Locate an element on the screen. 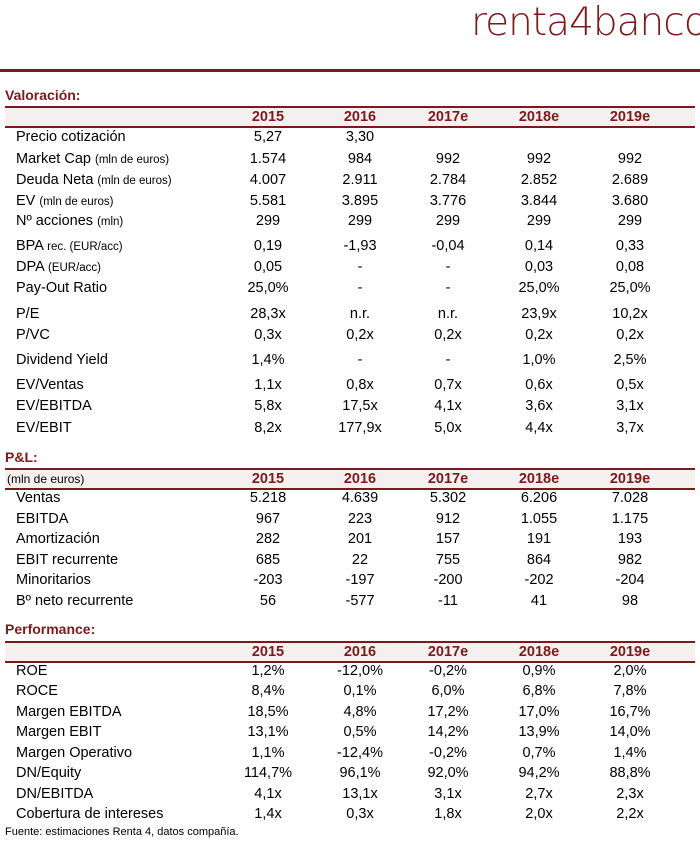 The width and height of the screenshot is (700, 842). pl-row-label: Ventas is located at coordinates (38, 498).